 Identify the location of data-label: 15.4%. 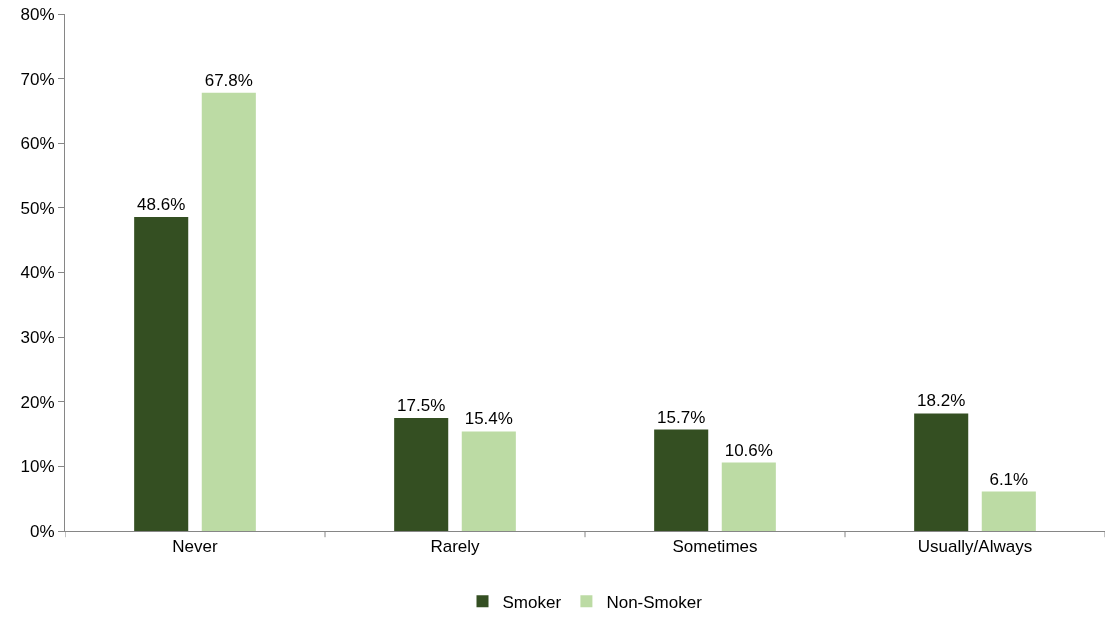
(488, 419).